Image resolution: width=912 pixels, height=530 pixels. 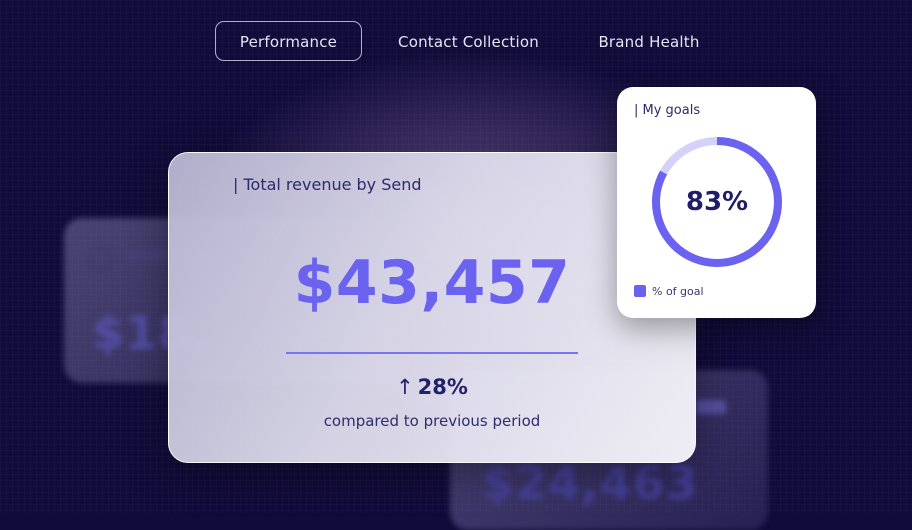 What do you see at coordinates (678, 291) in the screenshot?
I see `legend-label: % of goal` at bounding box center [678, 291].